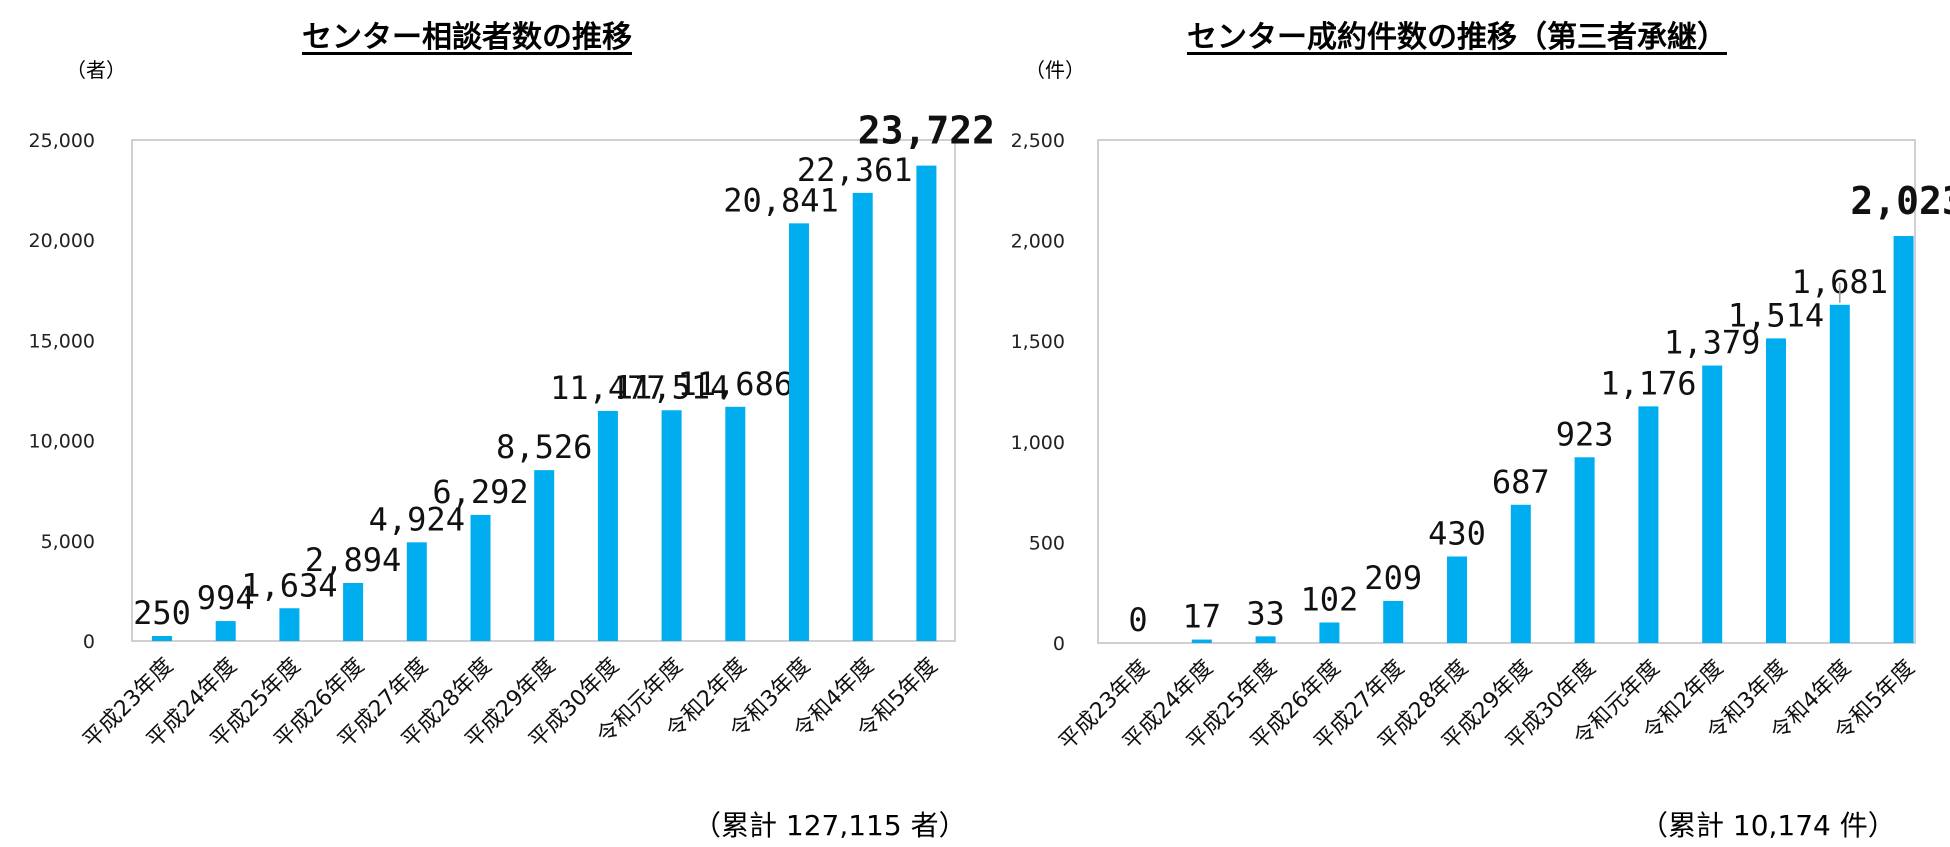  I want to click on consultations-data-label: 11,514, so click(672, 387).